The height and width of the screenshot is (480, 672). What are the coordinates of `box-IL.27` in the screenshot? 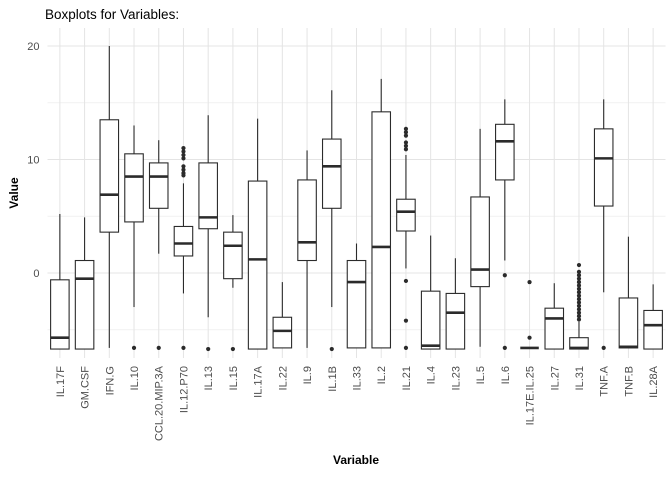 It's located at (554, 328).